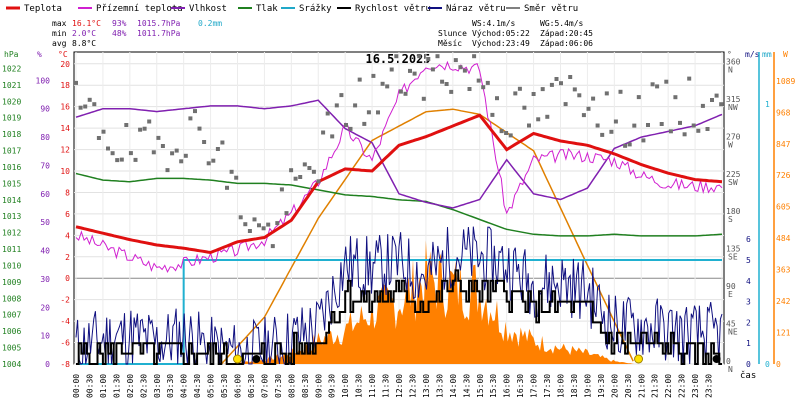 This screenshot has width=800, height=400. Describe the element at coordinates (197, 386) in the screenshot. I see `tick-label-time: 04:30` at that location.